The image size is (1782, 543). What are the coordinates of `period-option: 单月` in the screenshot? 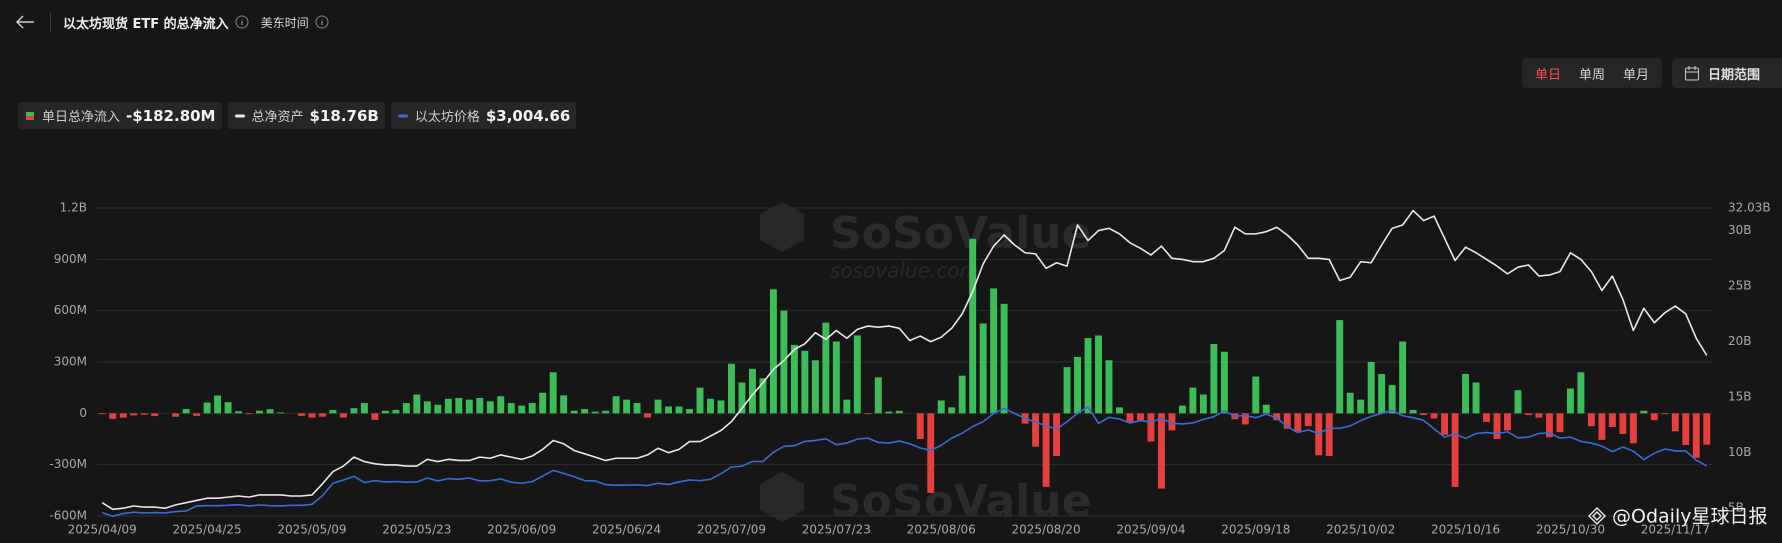 It's located at (1635, 75).